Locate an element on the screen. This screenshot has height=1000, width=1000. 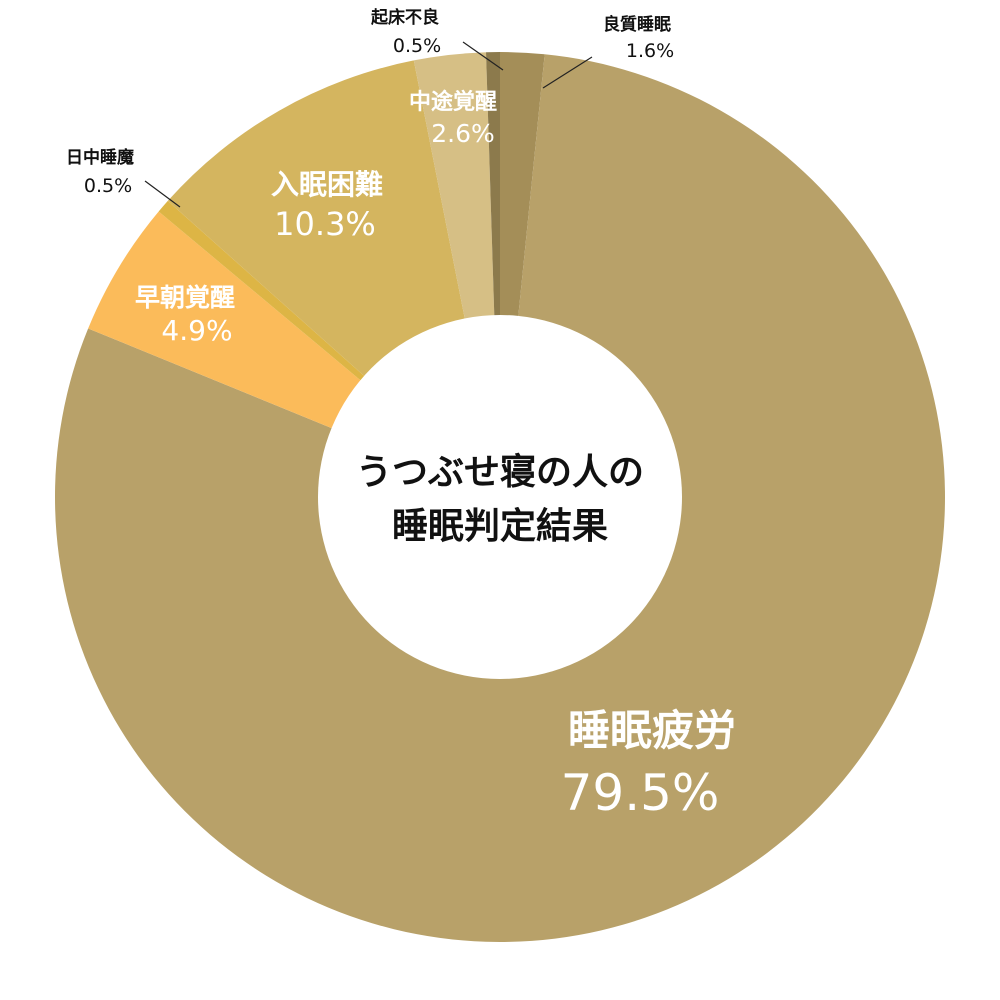
slice-value-3: 0.5% is located at coordinates (108, 186).